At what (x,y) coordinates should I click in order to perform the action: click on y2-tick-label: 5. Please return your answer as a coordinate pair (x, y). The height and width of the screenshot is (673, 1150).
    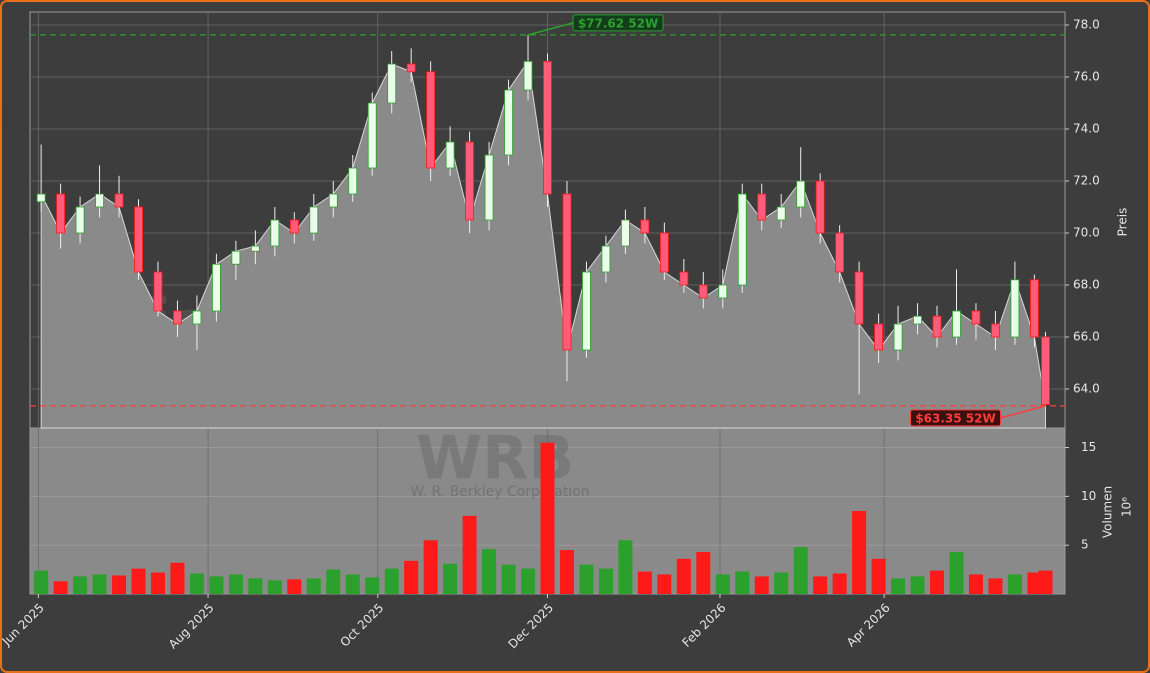
    Looking at the image, I should click on (1085, 545).